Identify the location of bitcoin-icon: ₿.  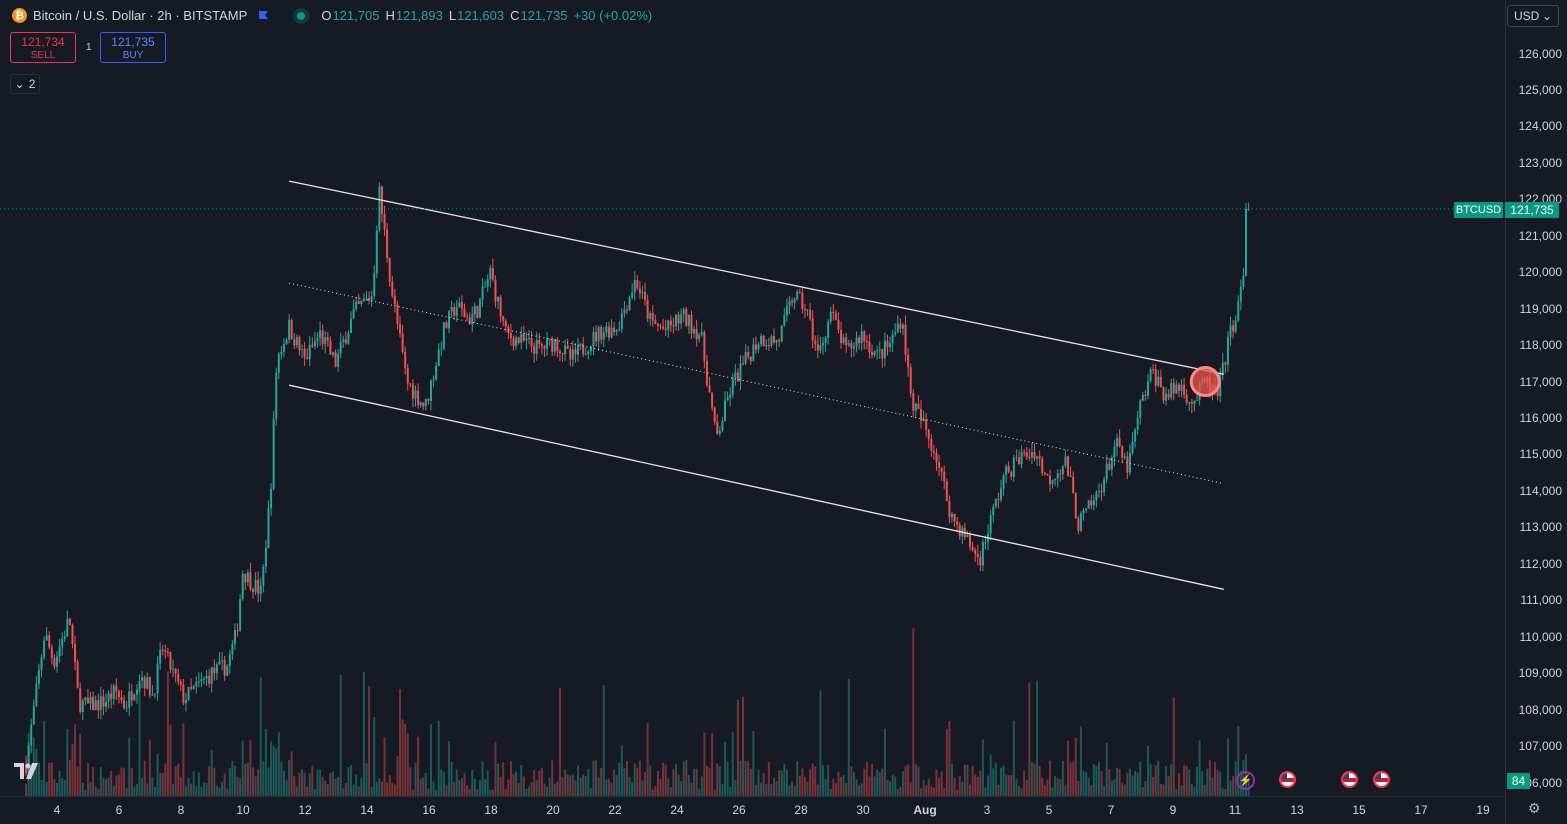
(19, 15).